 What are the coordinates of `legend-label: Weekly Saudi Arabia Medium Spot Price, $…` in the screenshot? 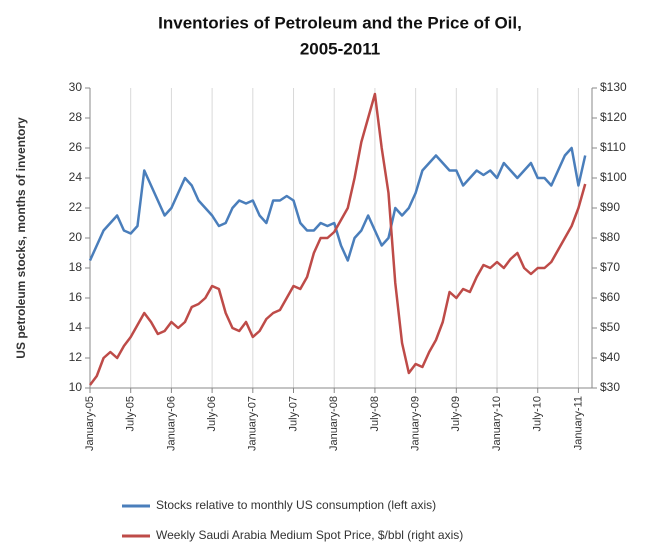 It's located at (309, 535).